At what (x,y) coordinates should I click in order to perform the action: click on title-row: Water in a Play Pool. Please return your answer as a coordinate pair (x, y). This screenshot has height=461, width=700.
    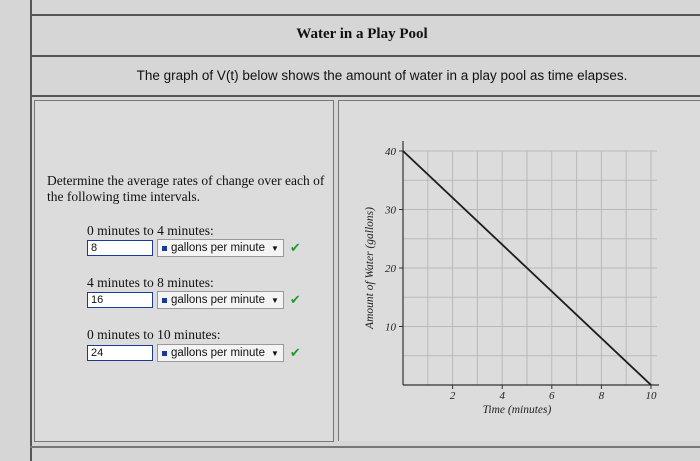
    Looking at the image, I should click on (366, 35).